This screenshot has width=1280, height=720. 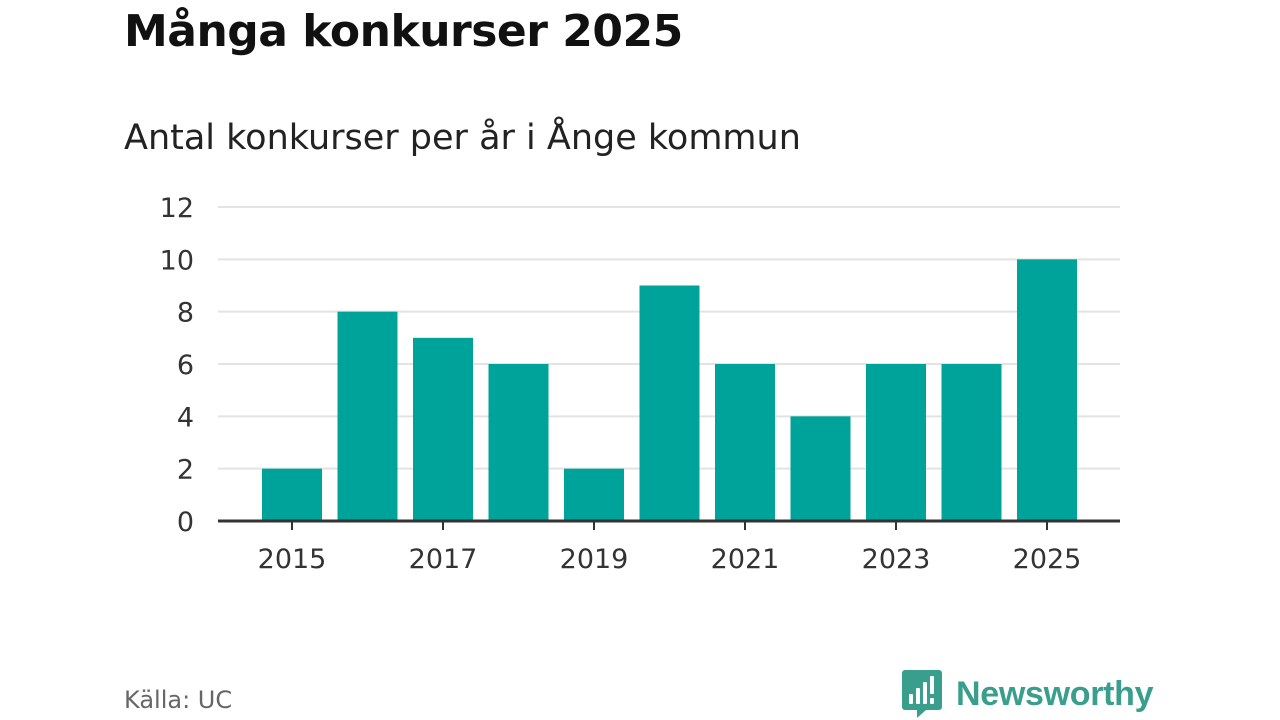 What do you see at coordinates (594, 559) in the screenshot?
I see `x-tick-label: 2019` at bounding box center [594, 559].